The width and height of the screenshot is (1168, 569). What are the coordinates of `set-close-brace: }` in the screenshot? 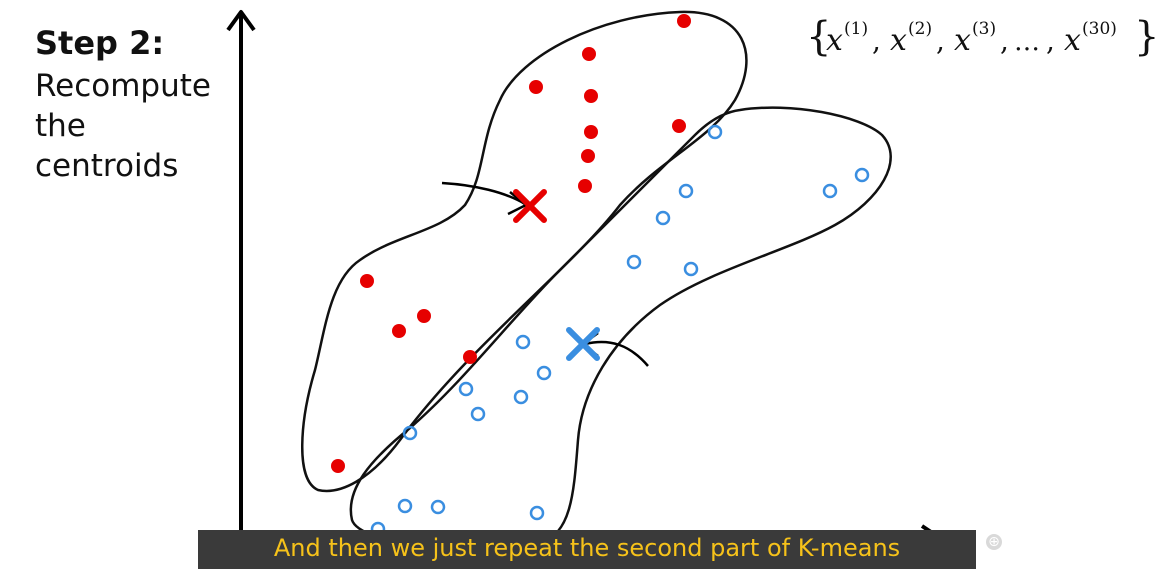 It's located at (1146, 37).